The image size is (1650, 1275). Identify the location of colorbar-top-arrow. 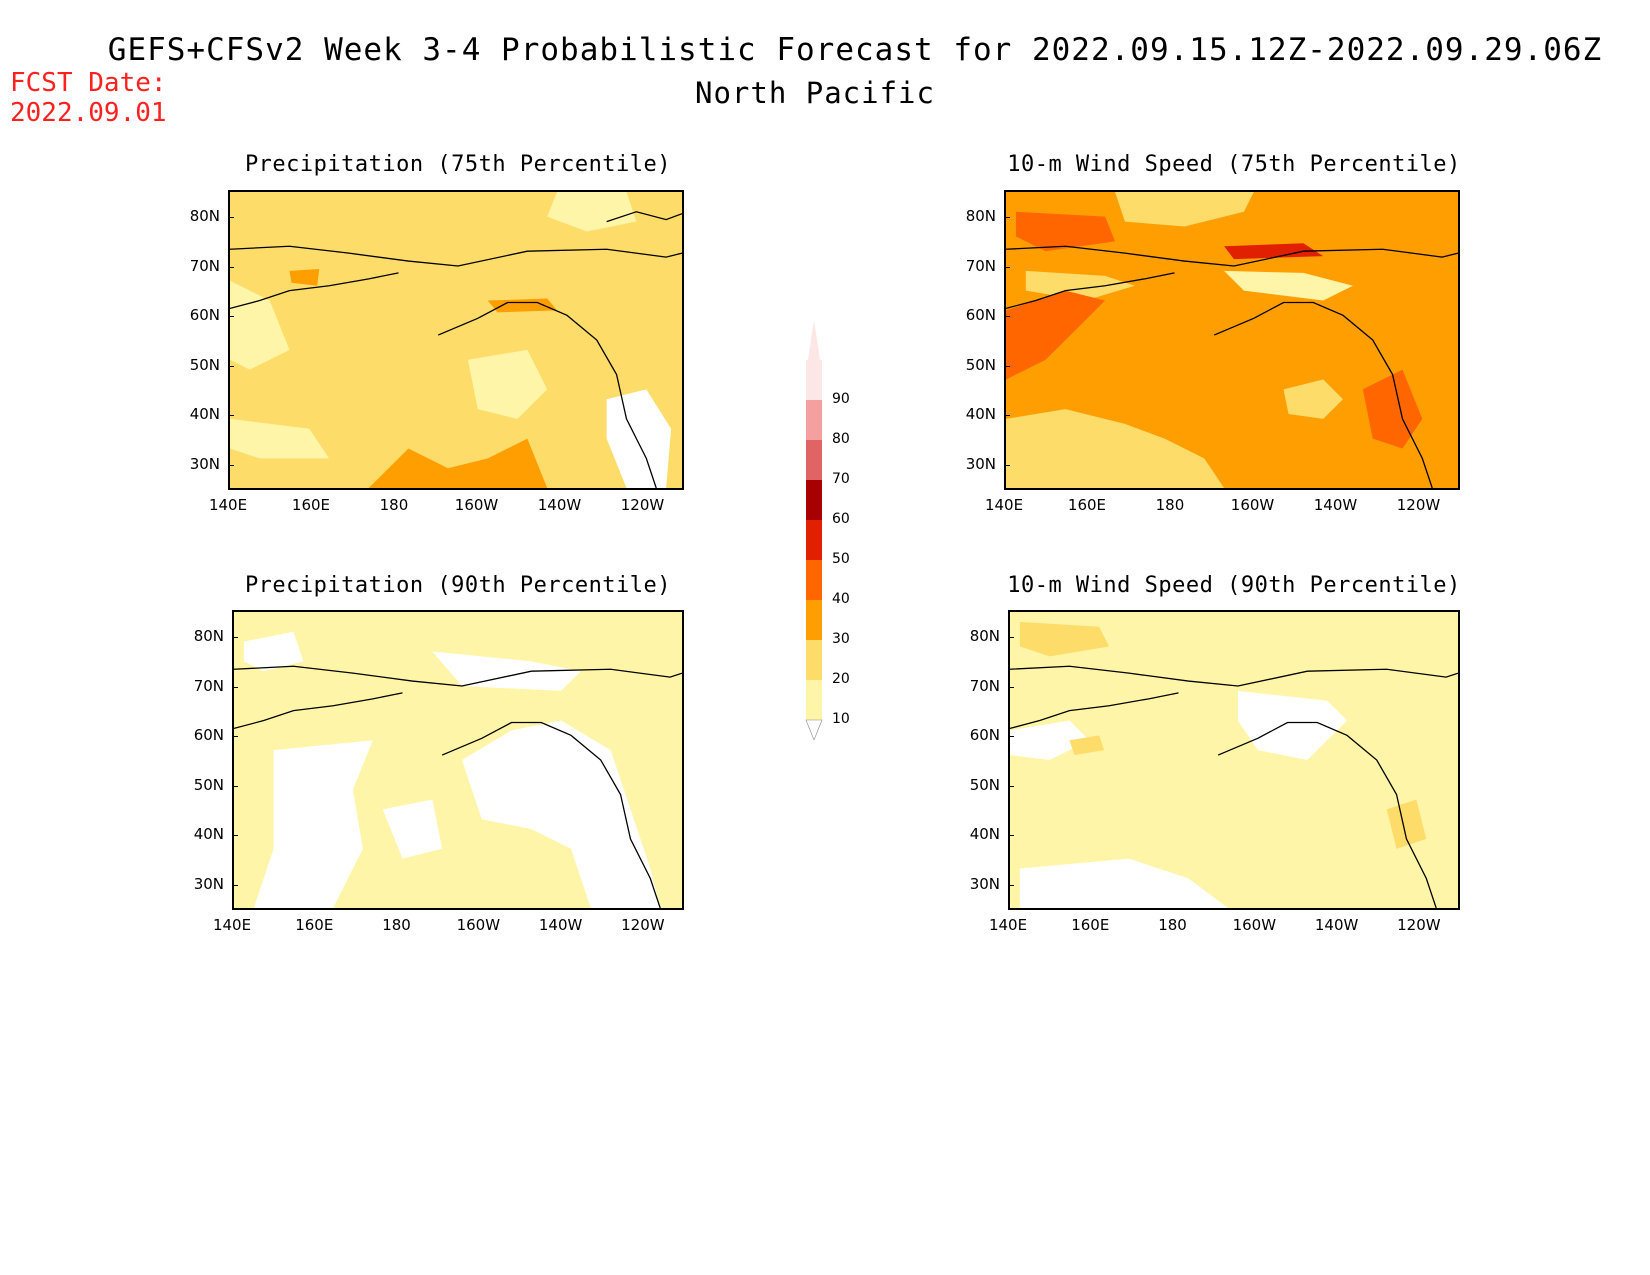
(814, 340).